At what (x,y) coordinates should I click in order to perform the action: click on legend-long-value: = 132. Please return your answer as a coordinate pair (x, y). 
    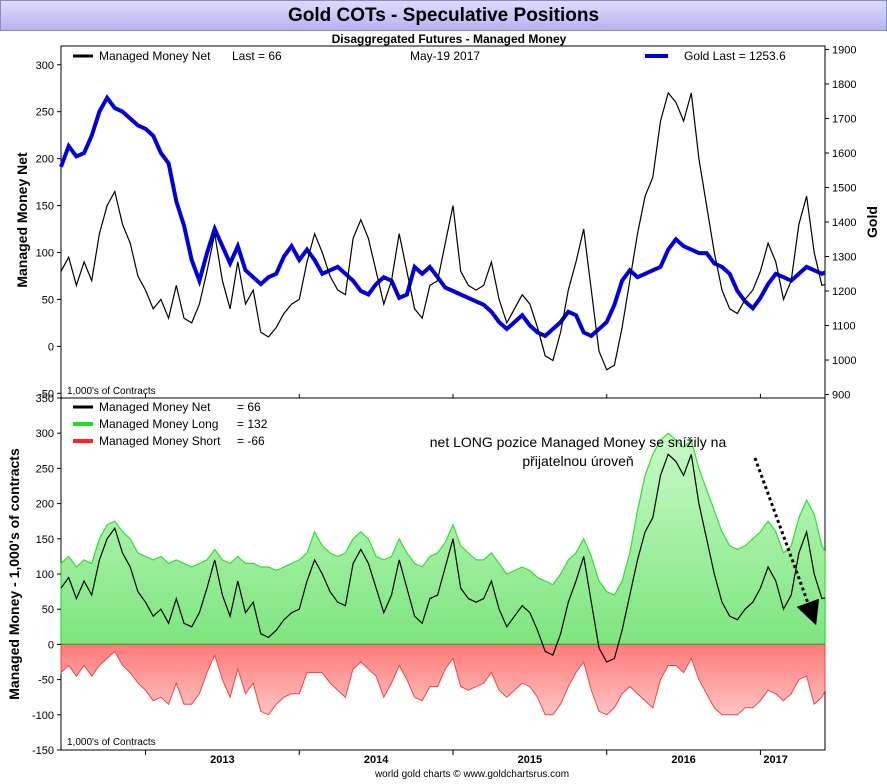
    Looking at the image, I should click on (252, 424).